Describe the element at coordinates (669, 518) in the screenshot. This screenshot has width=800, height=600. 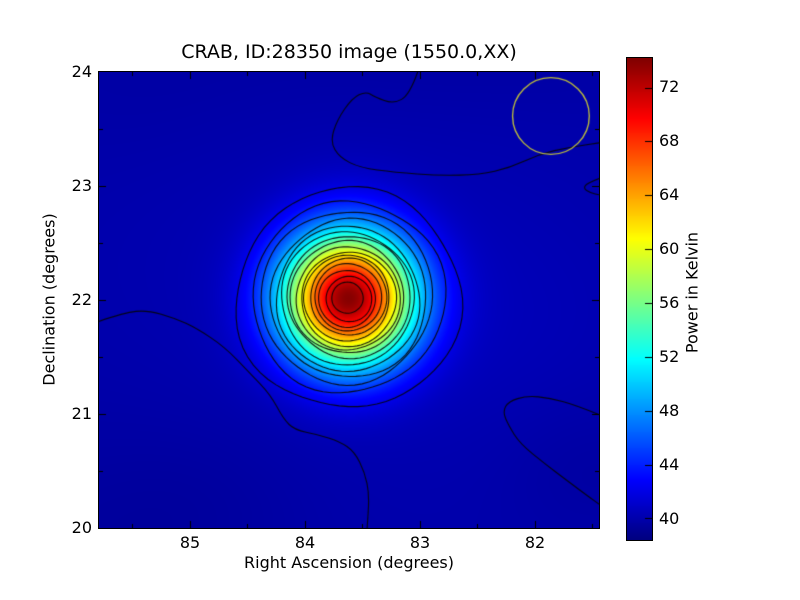
I see `cb-tick-40: 40` at that location.